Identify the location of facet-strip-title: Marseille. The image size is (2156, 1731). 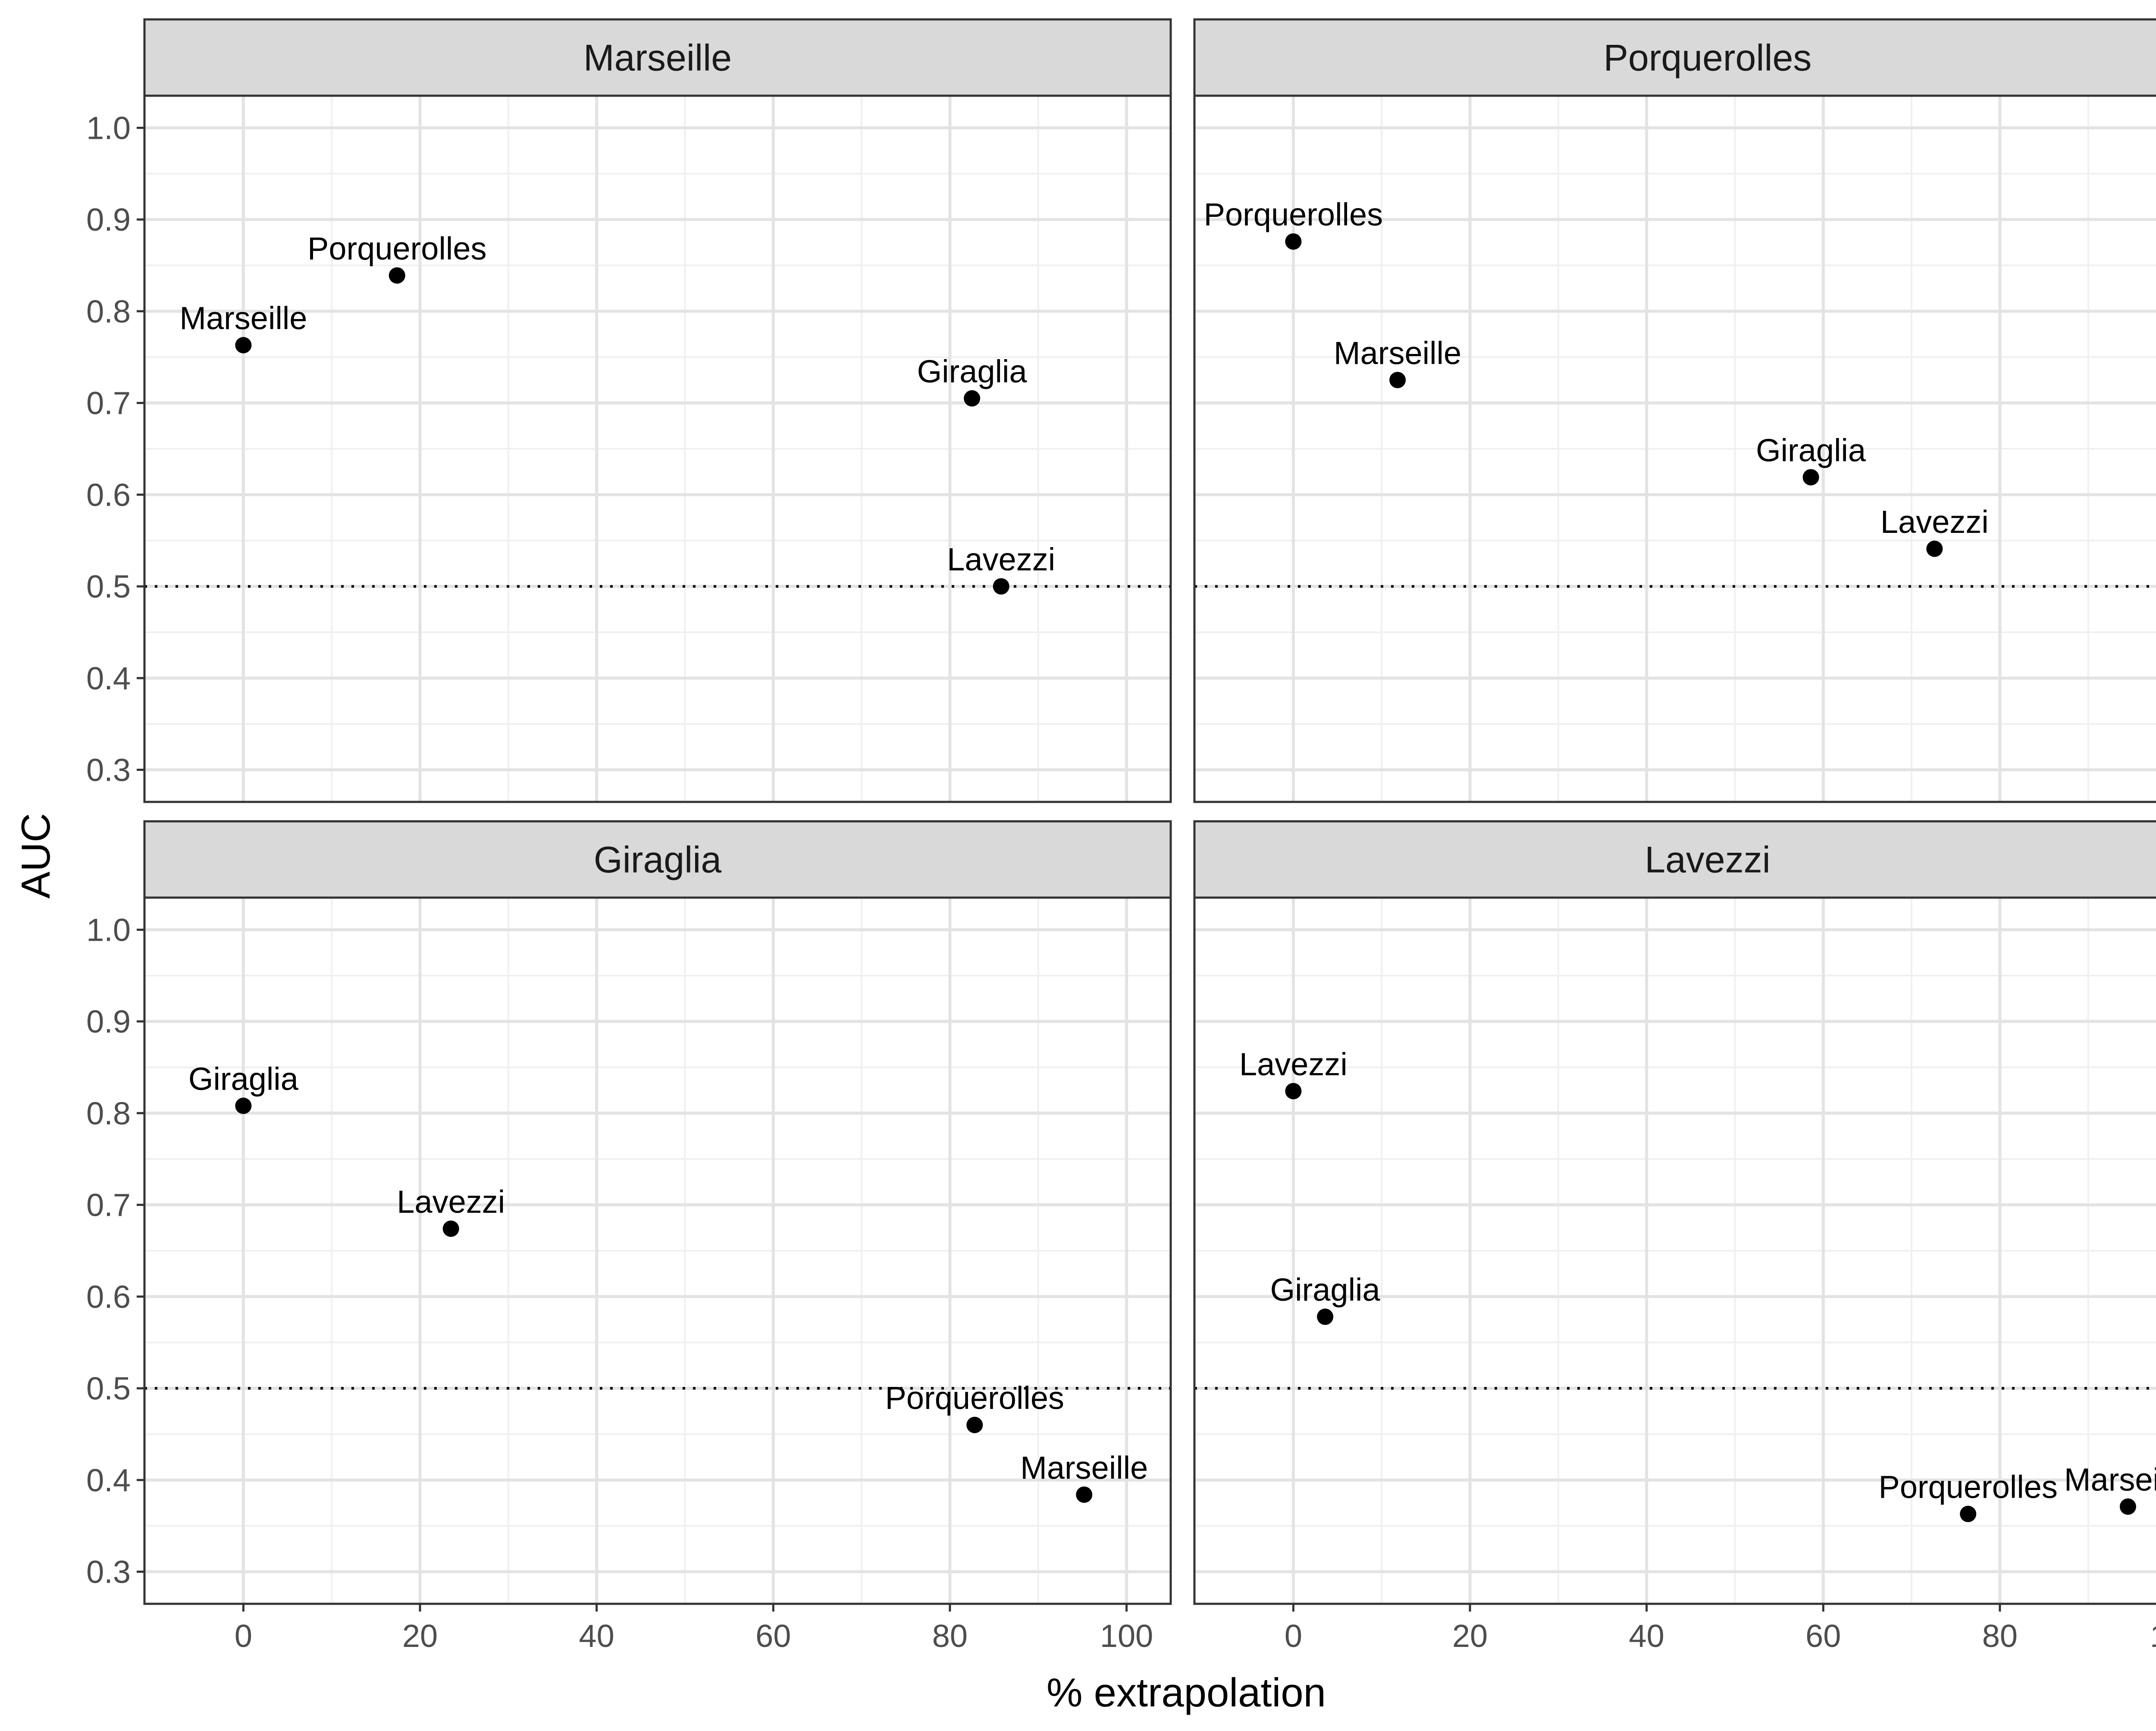
(657, 58).